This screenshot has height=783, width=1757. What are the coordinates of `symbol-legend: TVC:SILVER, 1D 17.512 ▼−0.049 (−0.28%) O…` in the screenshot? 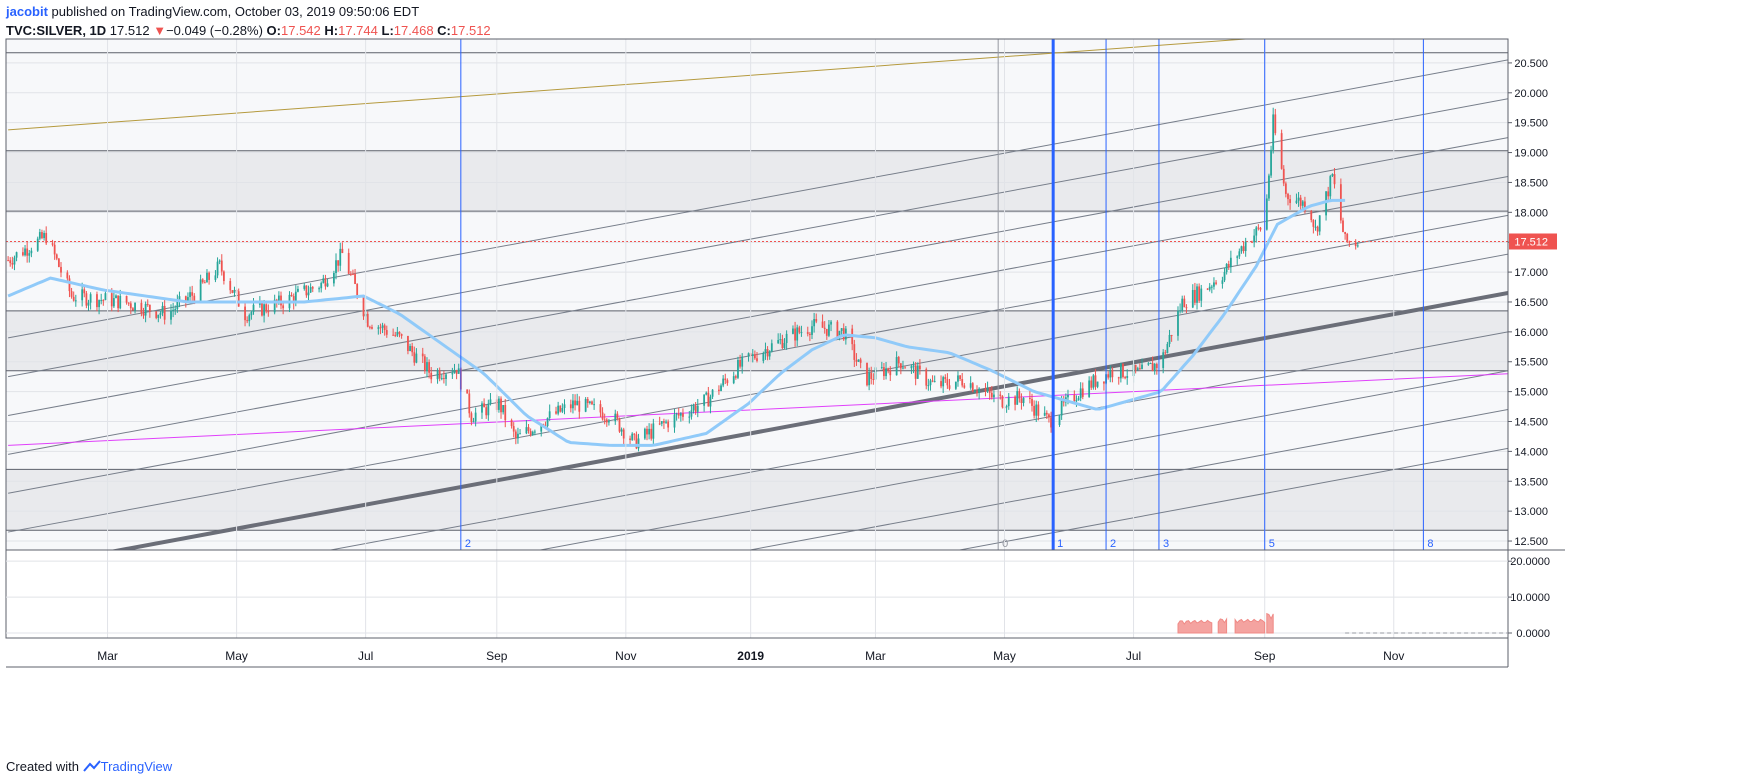 It's located at (248, 30).